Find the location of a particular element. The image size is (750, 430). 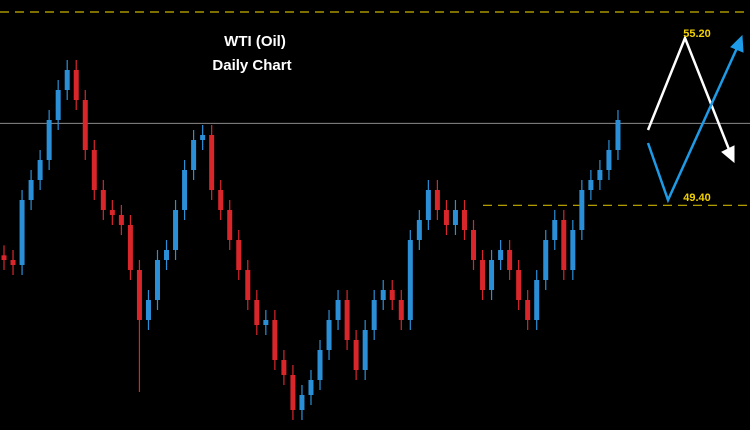

chart-subtitle: Daily Chart is located at coordinates (251, 65).